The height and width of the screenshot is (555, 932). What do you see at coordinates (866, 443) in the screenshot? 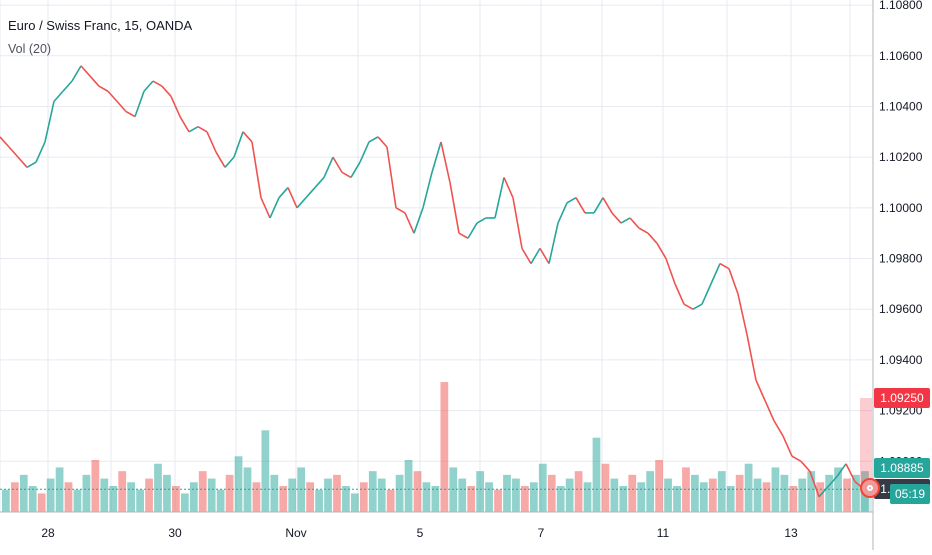
I see `alert-zone` at bounding box center [866, 443].